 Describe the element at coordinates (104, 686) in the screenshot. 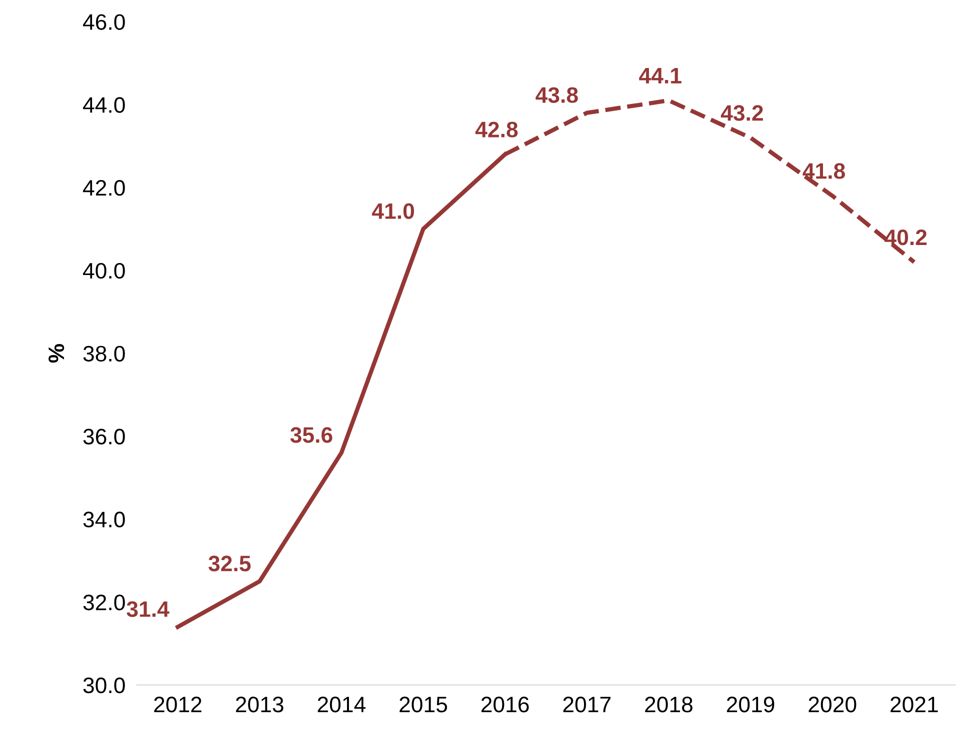

I see `y-tick-label: 30.0` at that location.